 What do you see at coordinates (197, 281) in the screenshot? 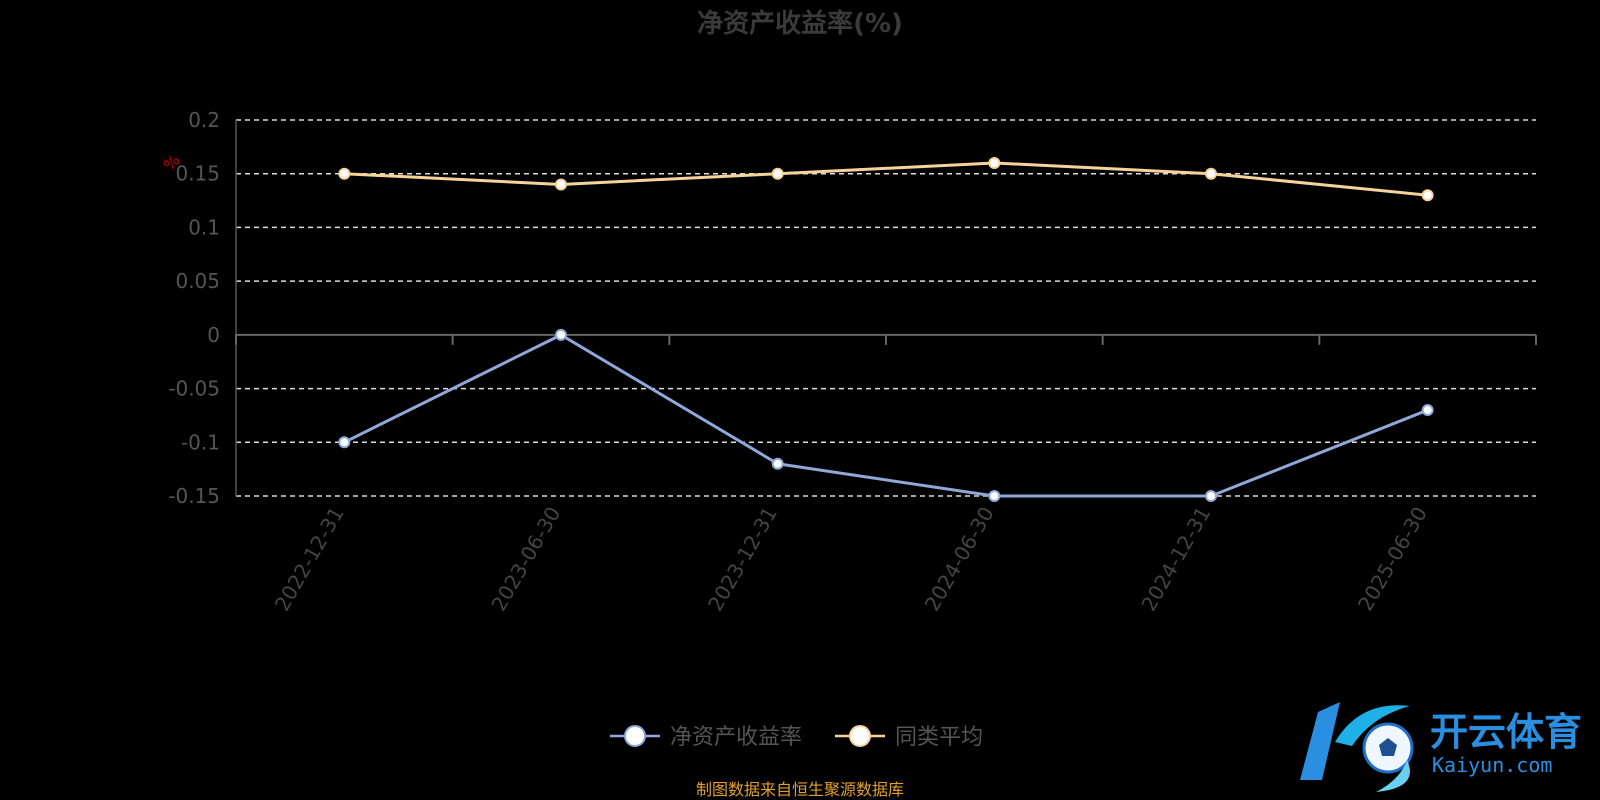
I see `y-tick-label: 0.05` at bounding box center [197, 281].